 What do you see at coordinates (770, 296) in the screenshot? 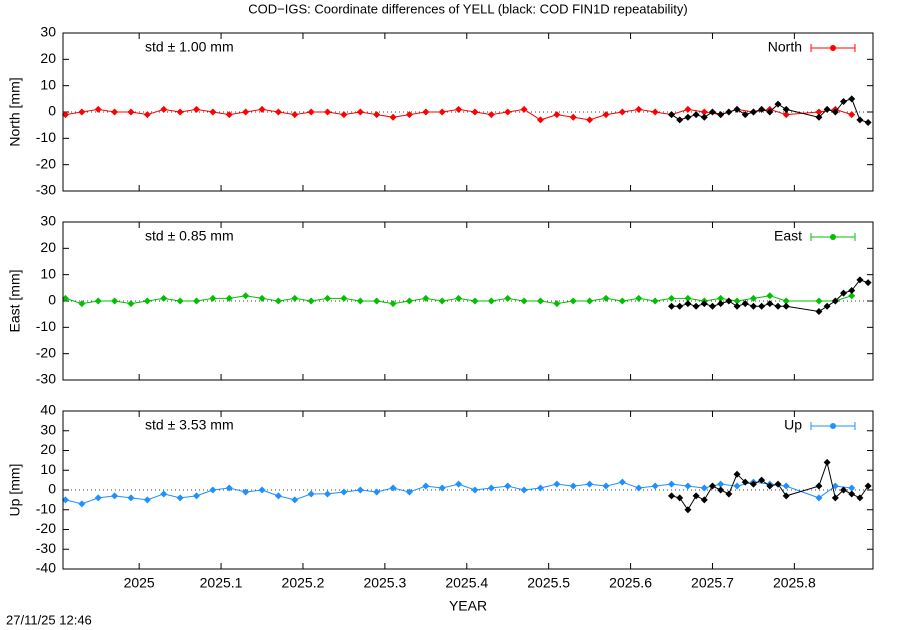
I see `series-line` at bounding box center [770, 296].